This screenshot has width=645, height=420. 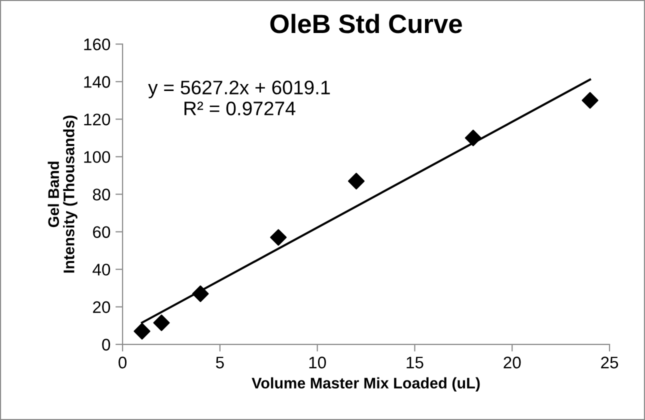 I want to click on y-tick-label: 100, so click(x=97, y=157).